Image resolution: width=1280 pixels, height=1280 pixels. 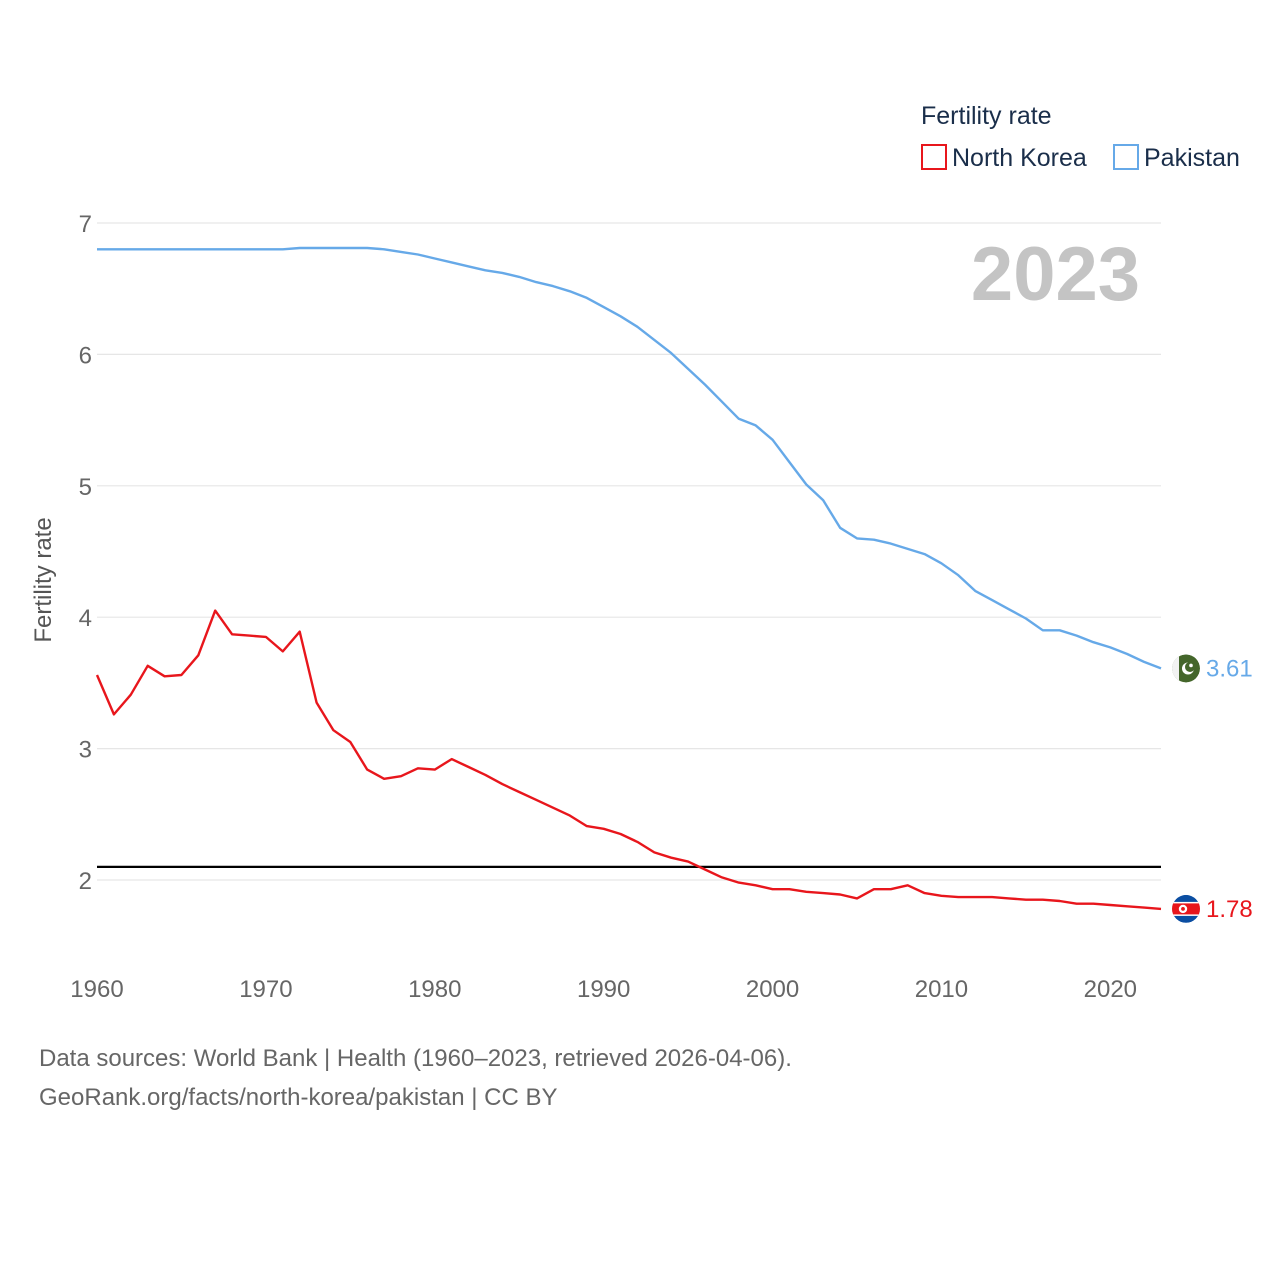 I want to click on x-tick-2000: 2000, so click(x=772, y=989).